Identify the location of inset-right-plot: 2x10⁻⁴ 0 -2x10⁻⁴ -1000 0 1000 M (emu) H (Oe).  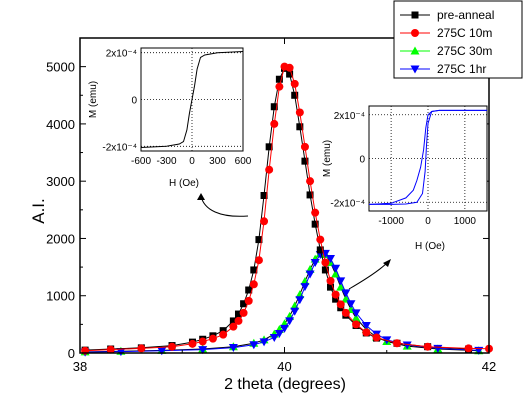
(405, 178).